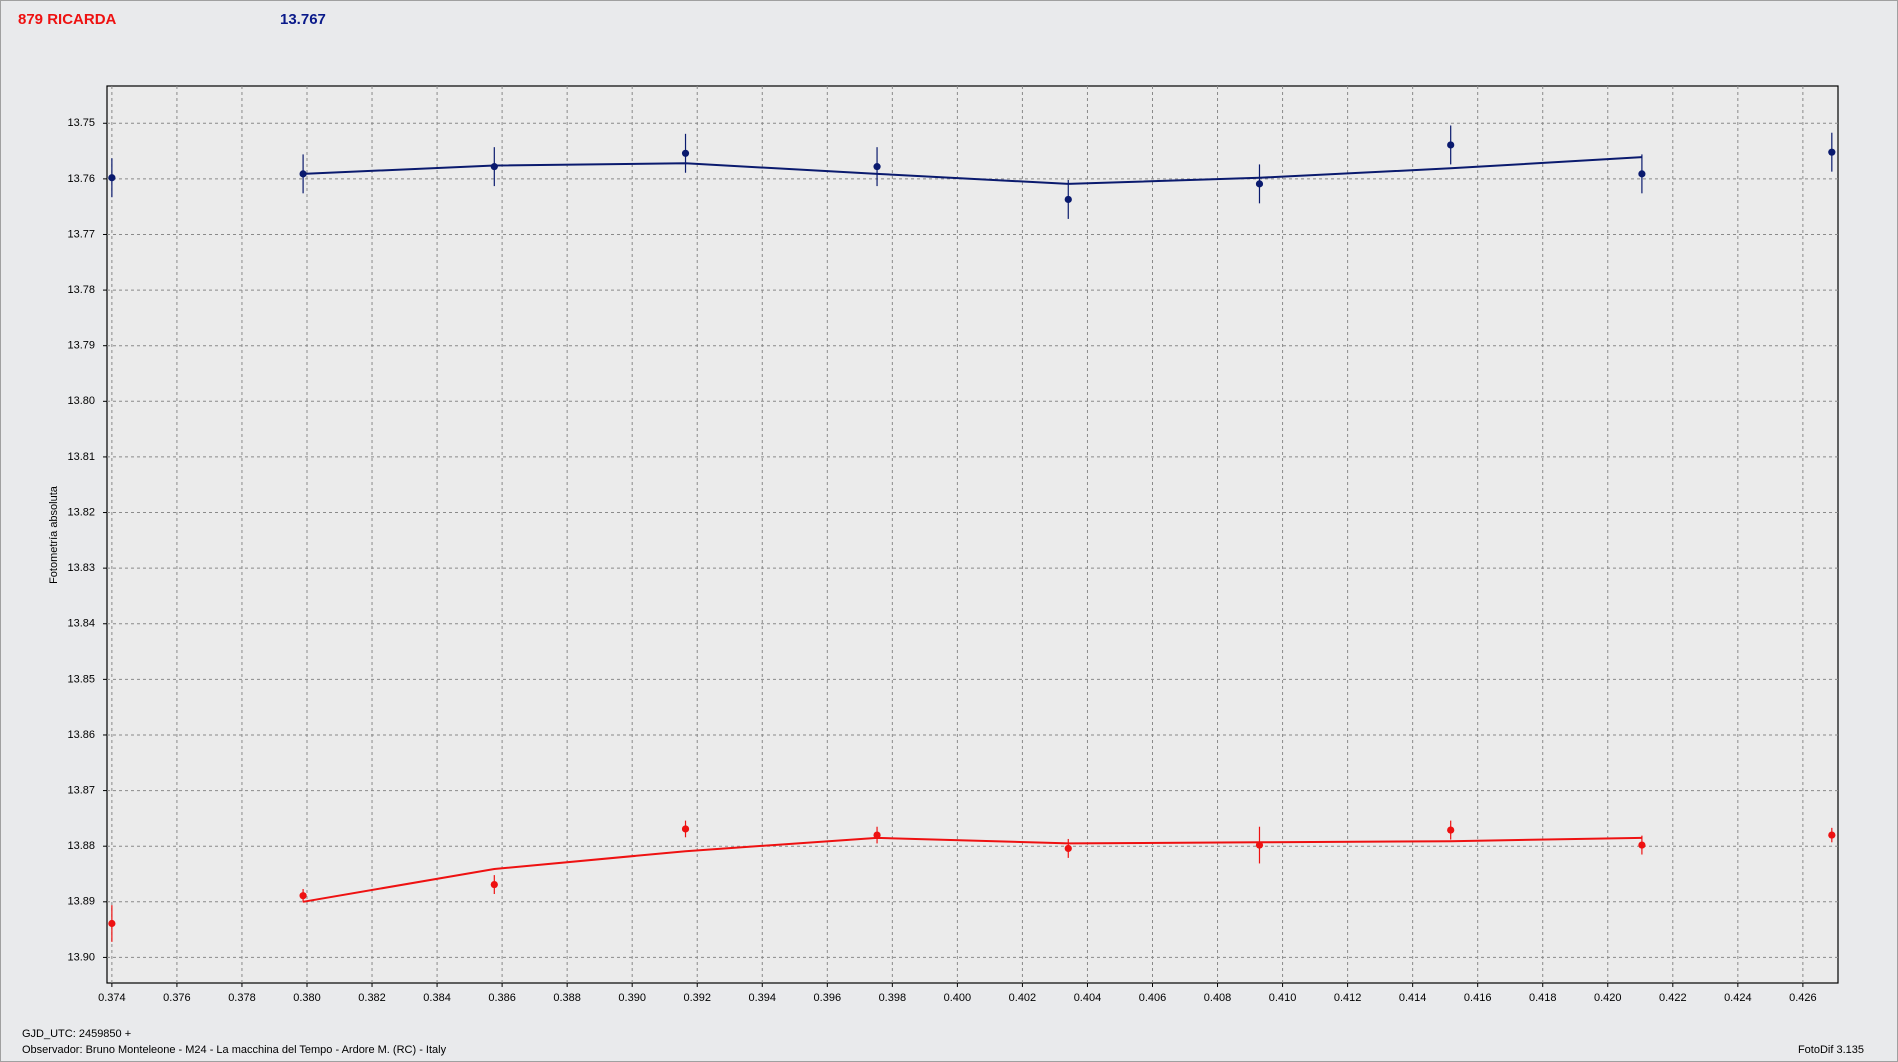  What do you see at coordinates (242, 998) in the screenshot?
I see `x-tick-label: 0.378` at bounding box center [242, 998].